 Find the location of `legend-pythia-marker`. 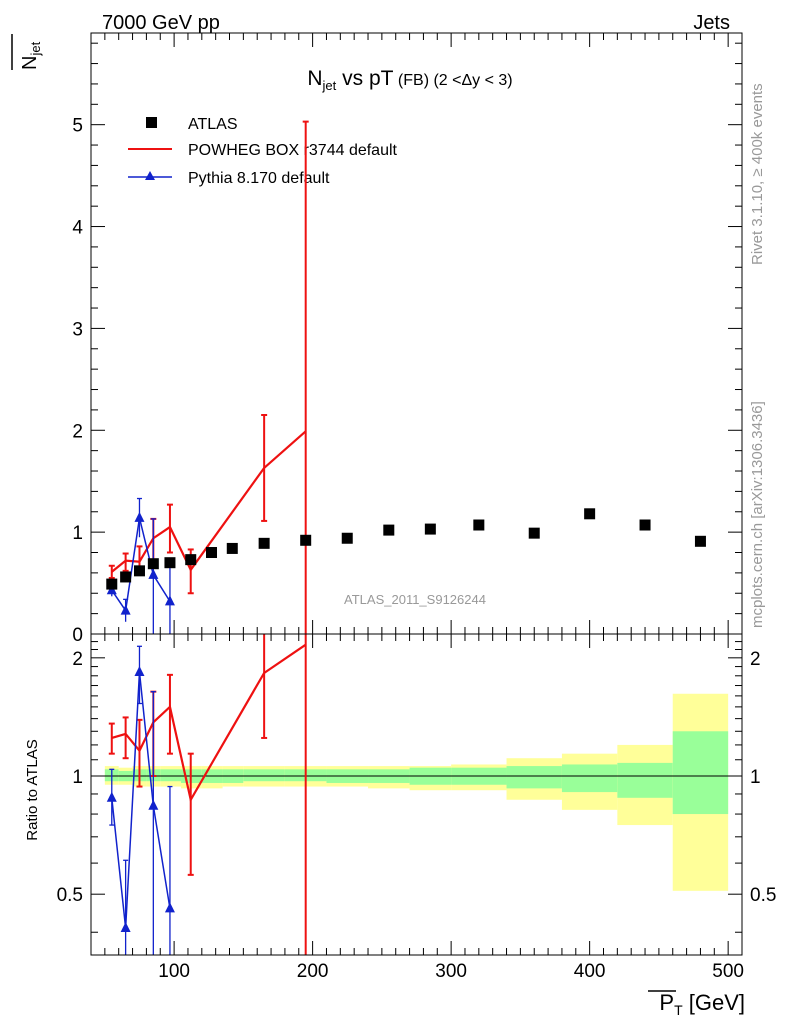

legend-pythia-marker is located at coordinates (150, 175).